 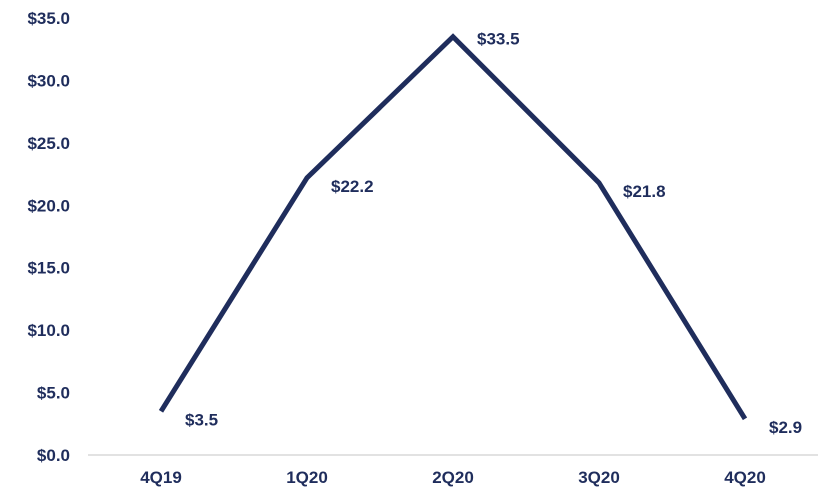 I want to click on x-axis: 4Q19 1Q20 2Q20 3Q20 4Q20, so click(x=453, y=470).